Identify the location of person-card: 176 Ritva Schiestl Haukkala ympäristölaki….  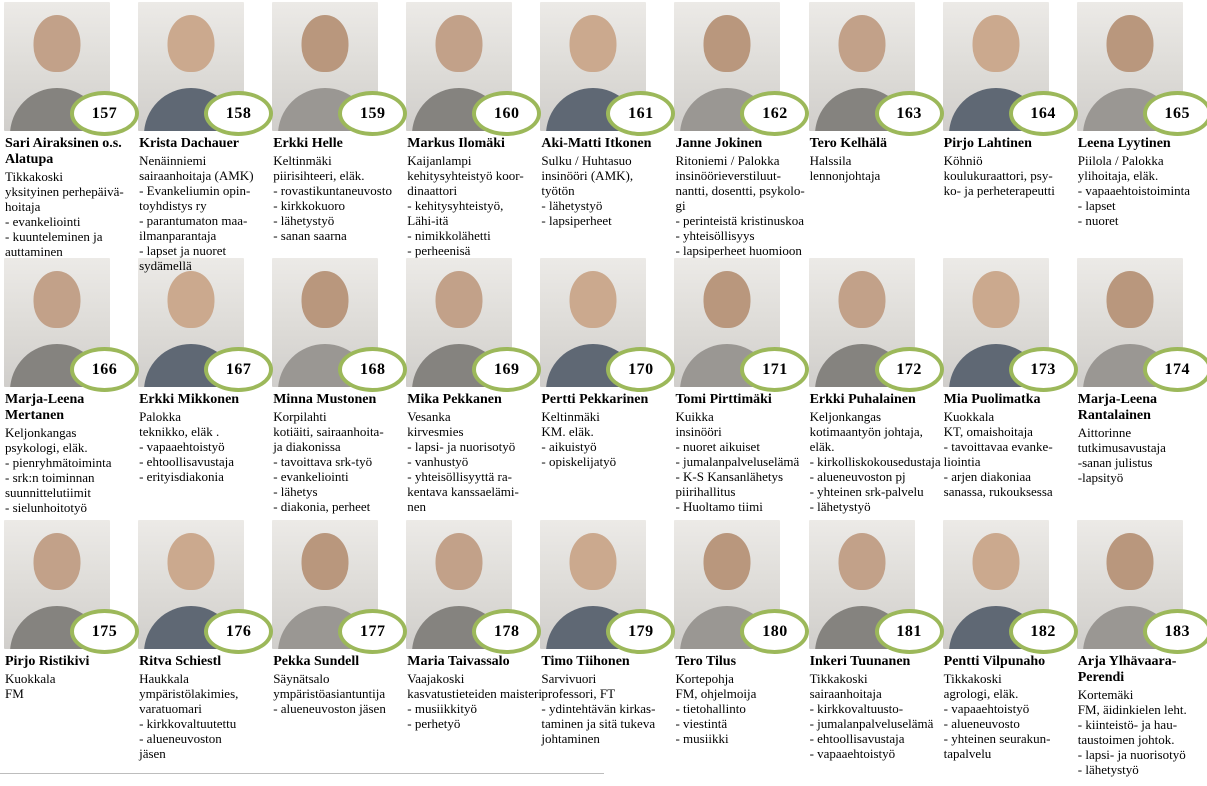
(204, 652).